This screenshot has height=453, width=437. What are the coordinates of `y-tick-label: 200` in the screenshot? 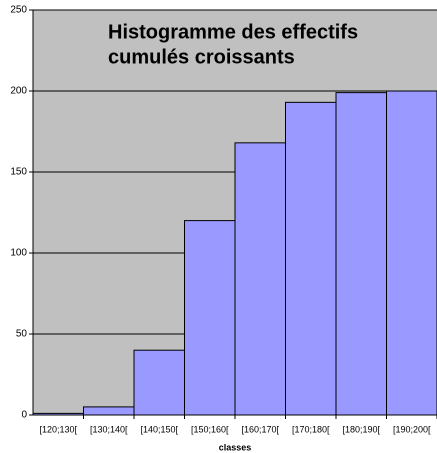 It's located at (18, 91).